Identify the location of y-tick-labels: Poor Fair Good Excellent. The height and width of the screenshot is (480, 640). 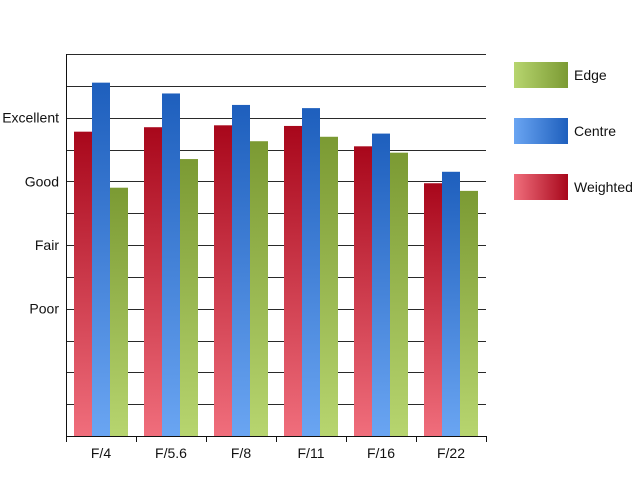
(30, 213).